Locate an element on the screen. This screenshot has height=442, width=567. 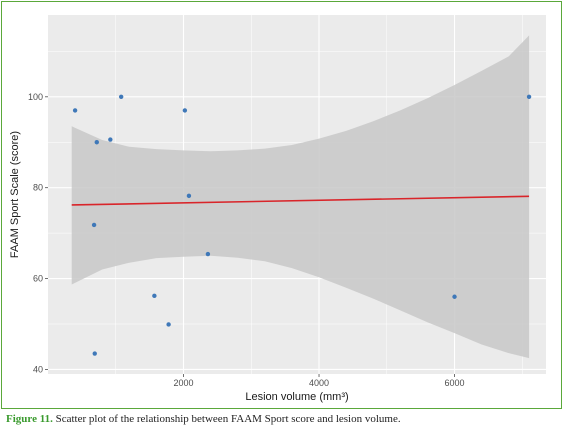
y-tick-label: 60 is located at coordinates (38, 279).